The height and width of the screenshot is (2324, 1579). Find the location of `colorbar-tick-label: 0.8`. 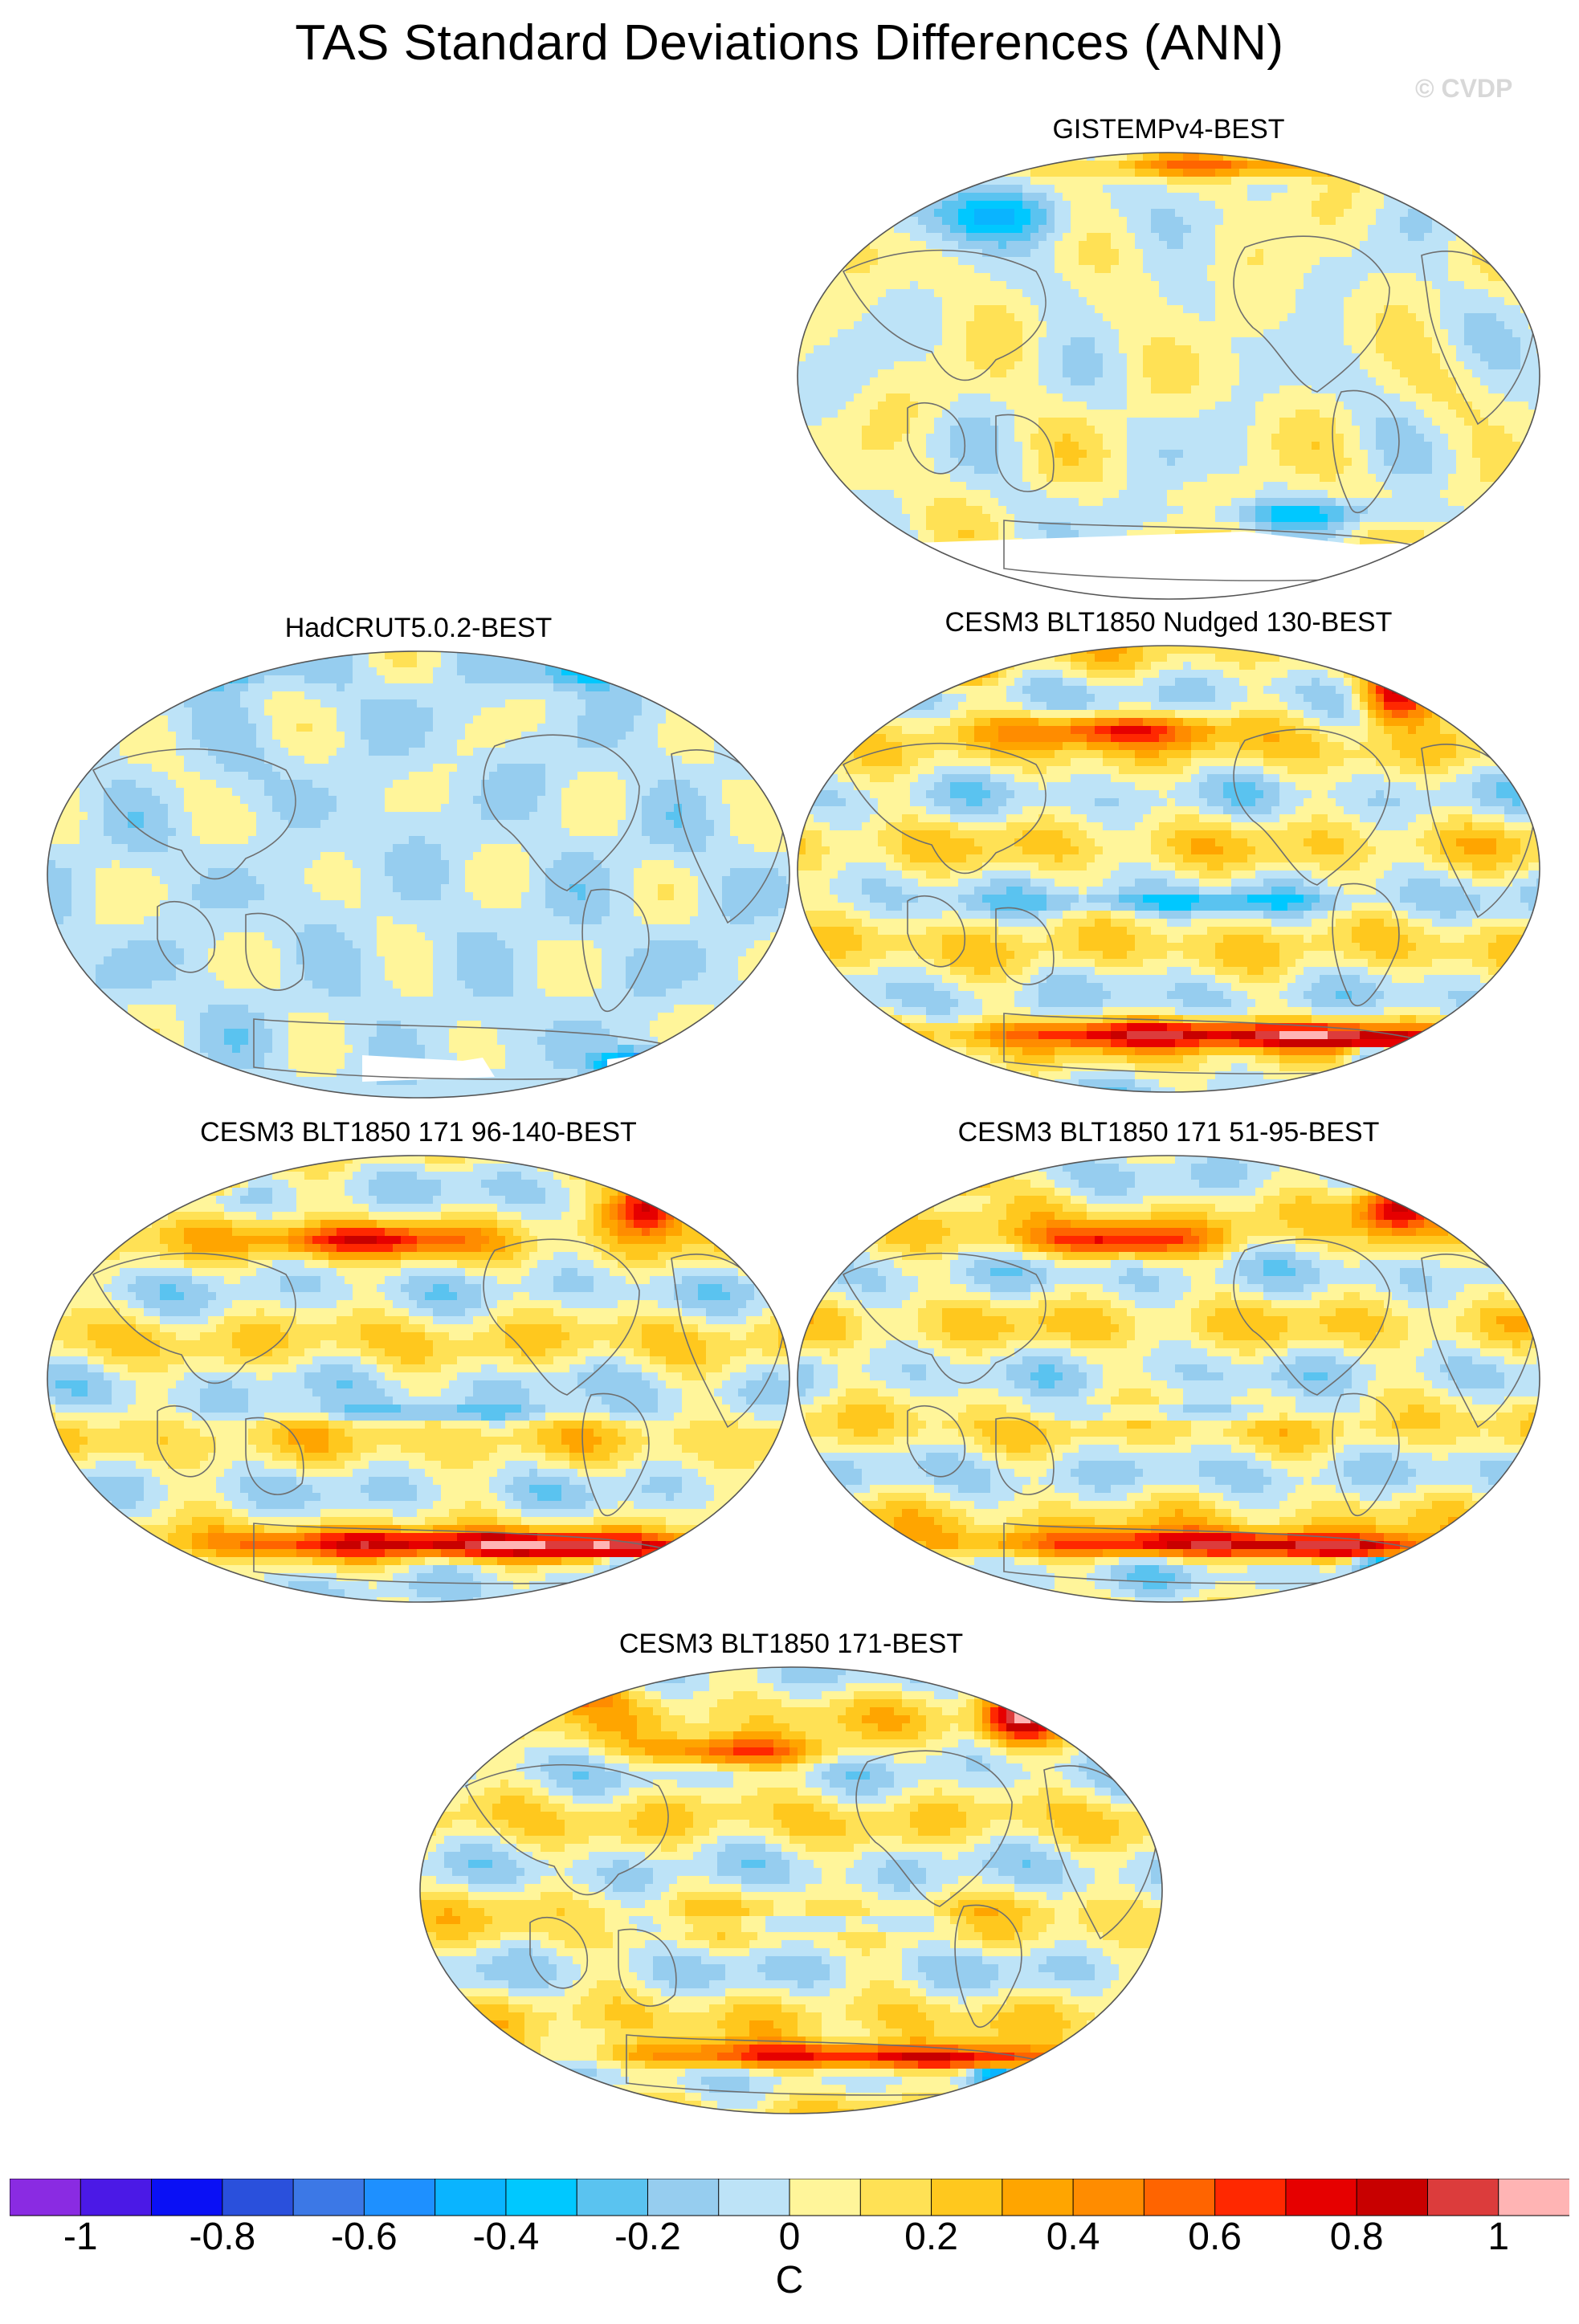

colorbar-tick-label: 0.8 is located at coordinates (1357, 2237).